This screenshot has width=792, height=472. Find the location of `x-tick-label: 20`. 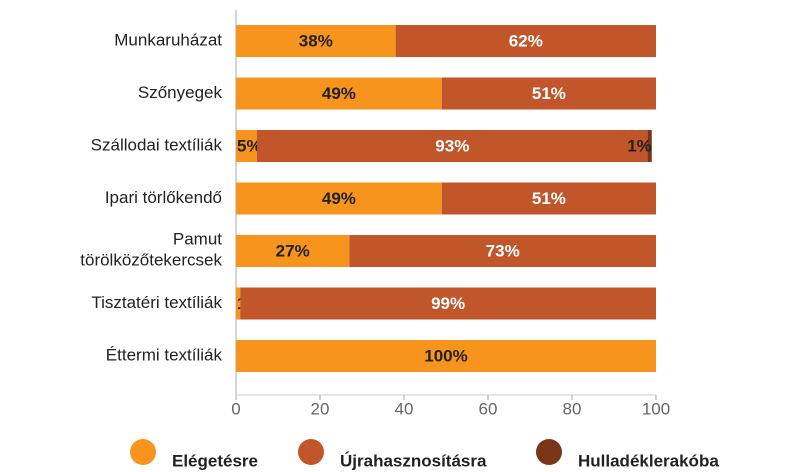

x-tick-label: 20 is located at coordinates (320, 408).